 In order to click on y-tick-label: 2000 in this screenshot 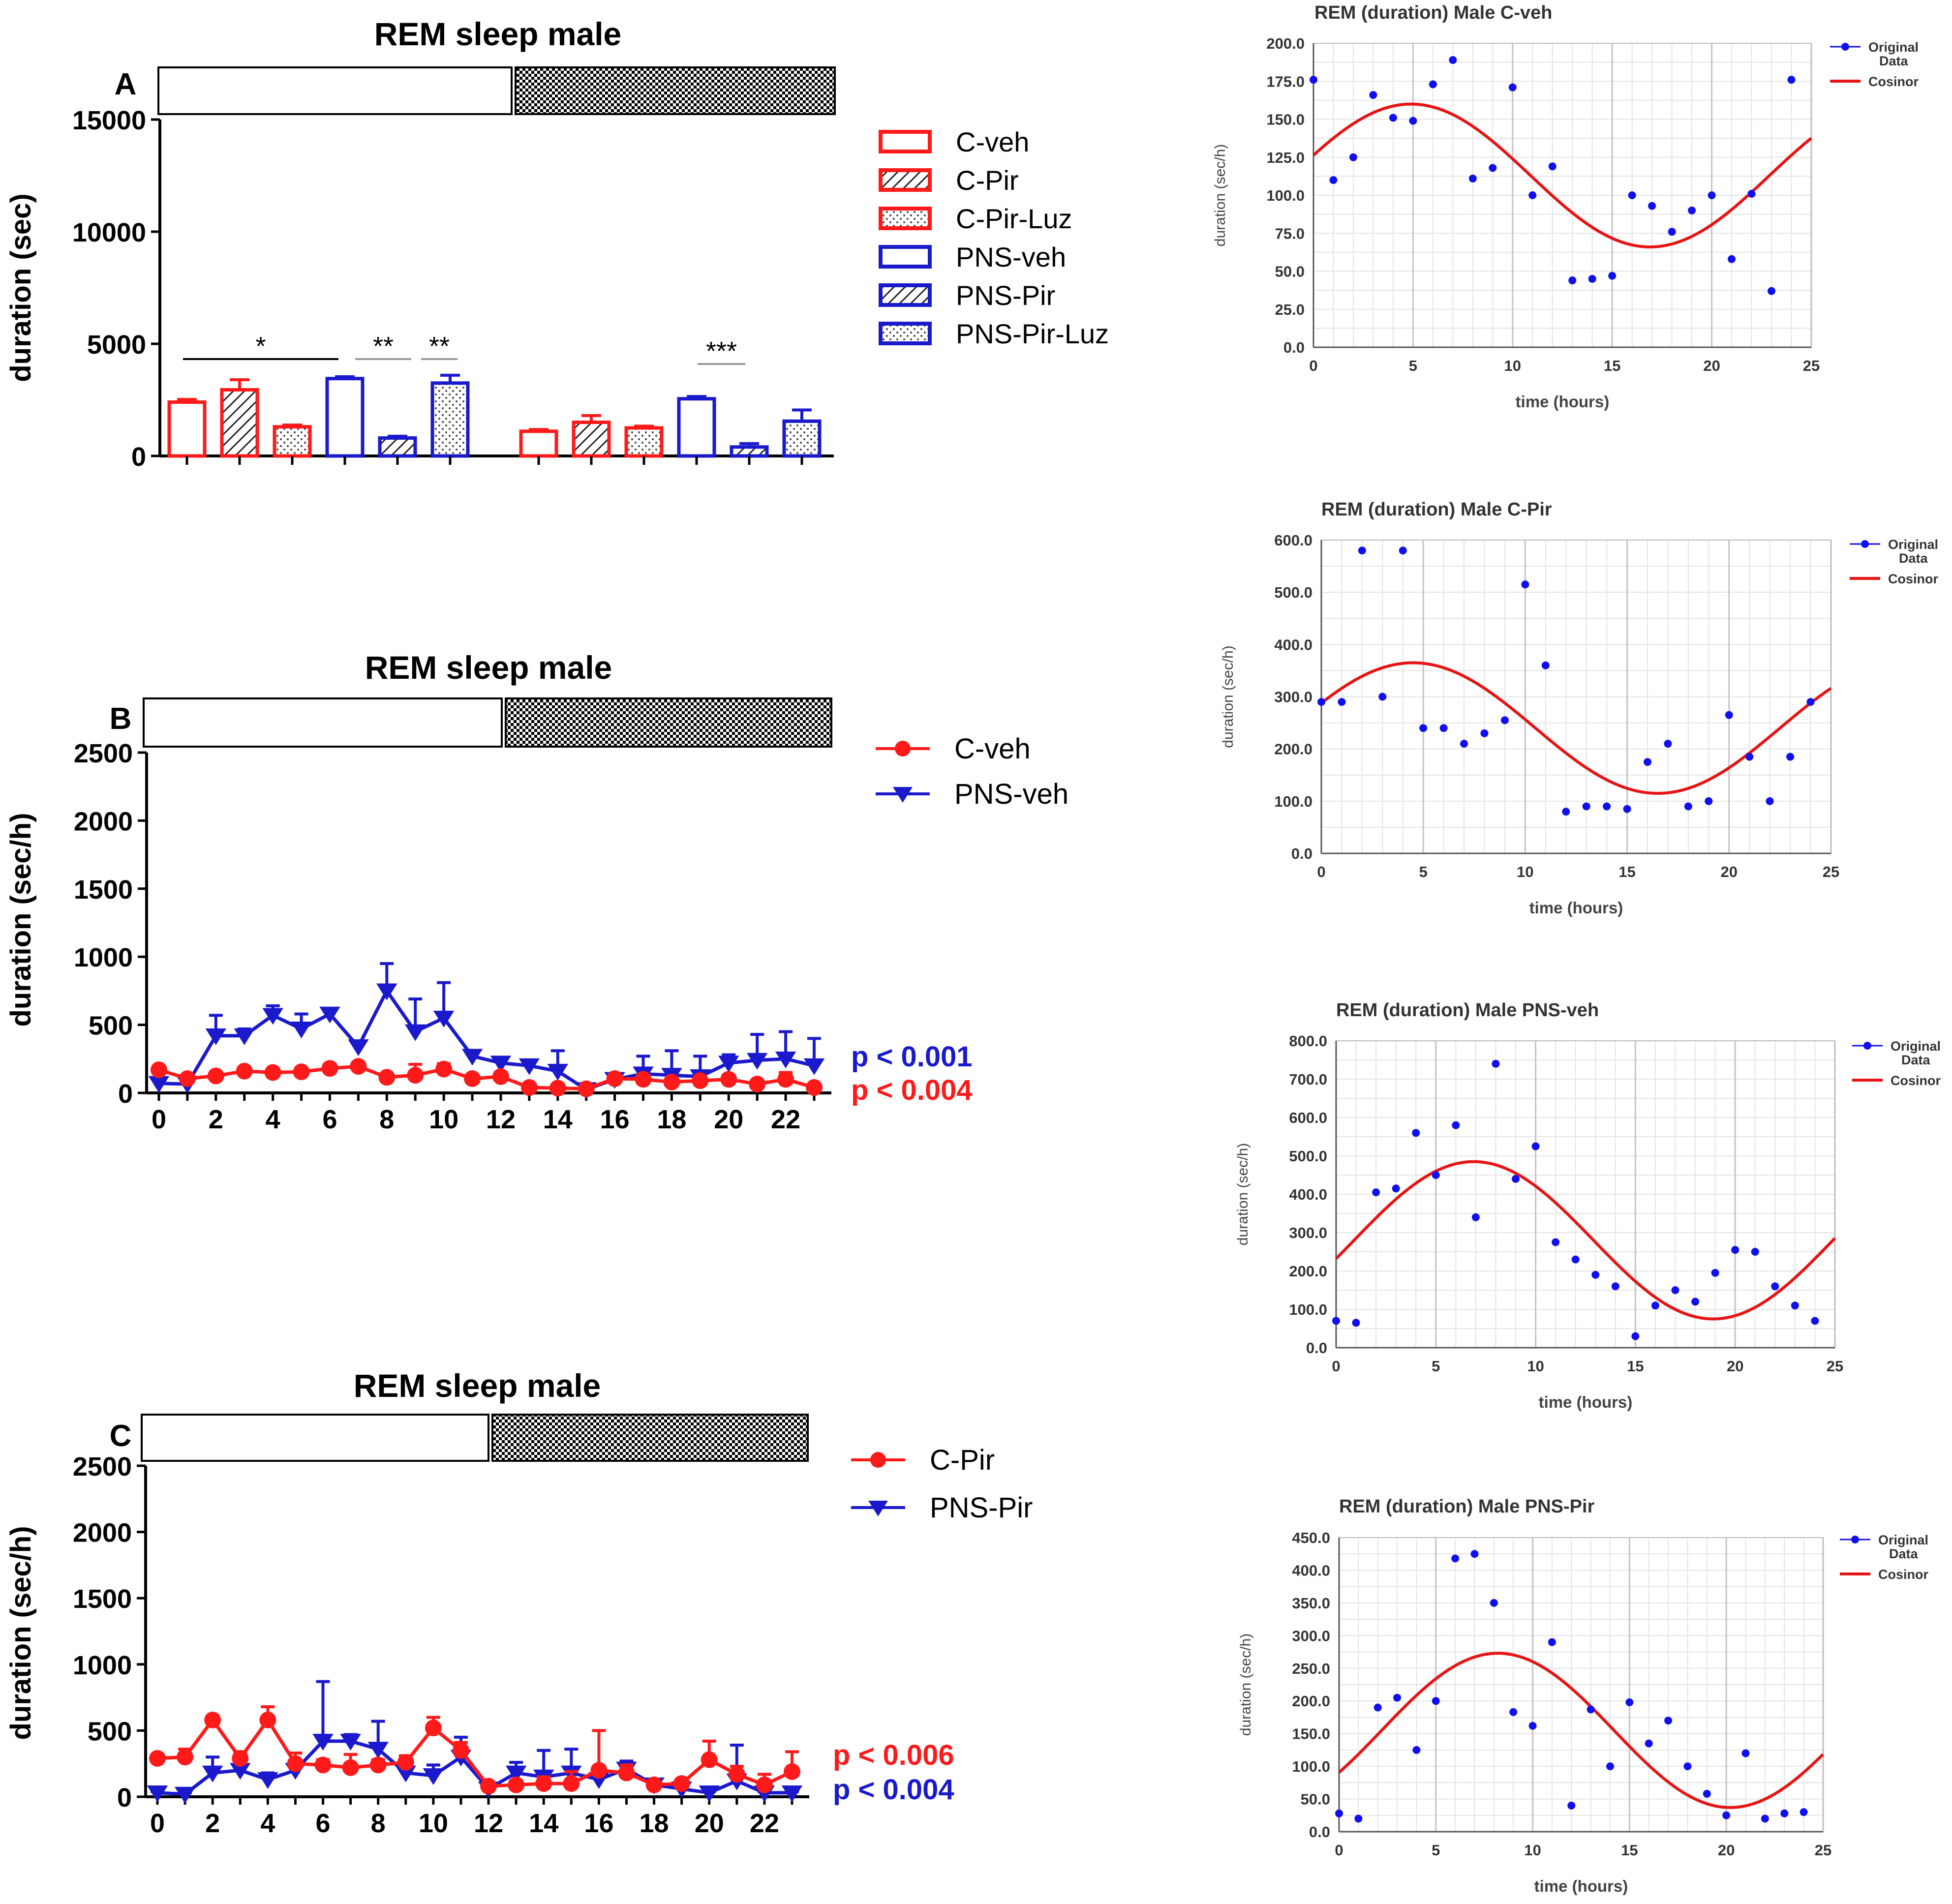, I will do `click(103, 821)`.